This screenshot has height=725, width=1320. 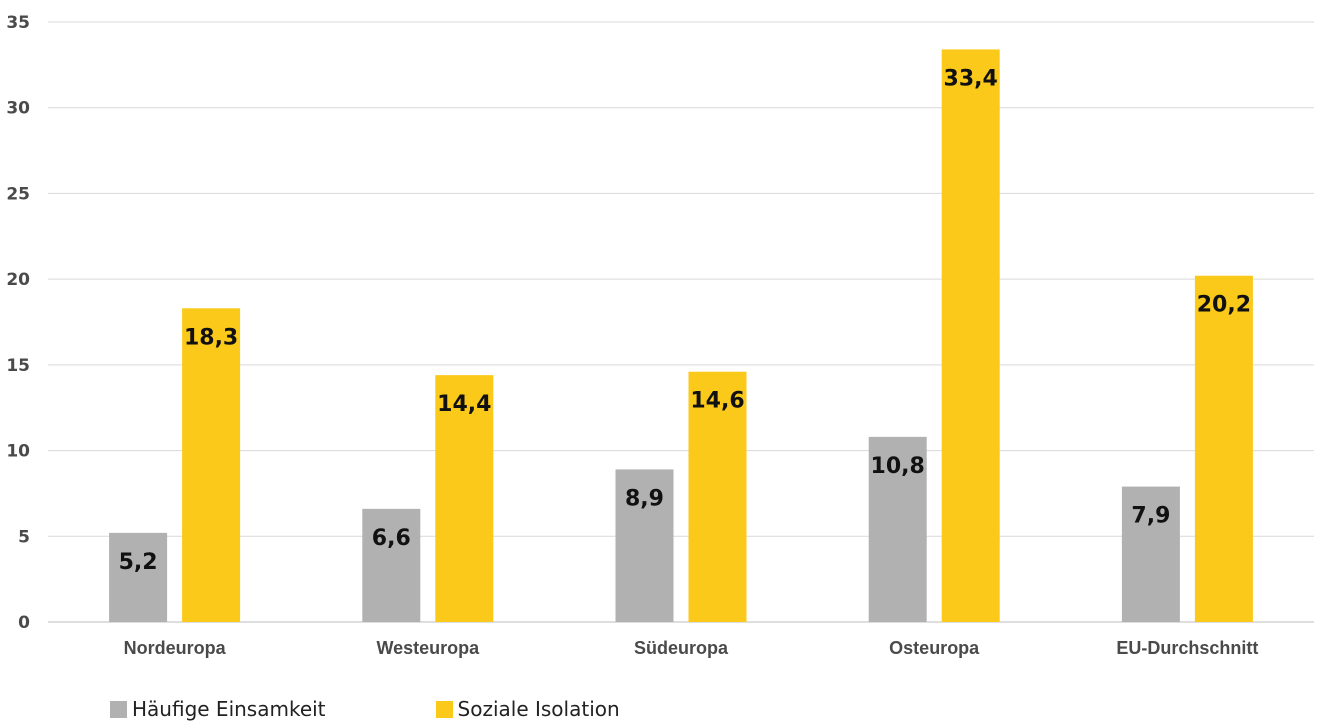 What do you see at coordinates (681, 648) in the screenshot?
I see `x-tick-label: Südeuropa` at bounding box center [681, 648].